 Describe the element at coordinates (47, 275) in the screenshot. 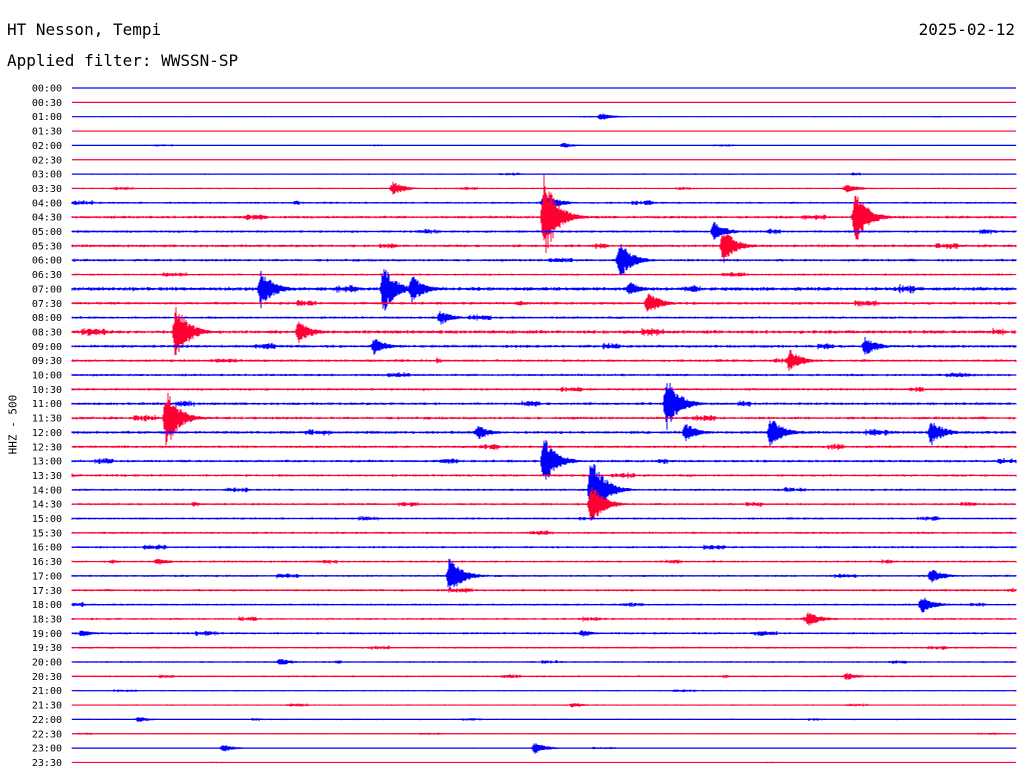

I see `time-label-0630: 06:30` at that location.